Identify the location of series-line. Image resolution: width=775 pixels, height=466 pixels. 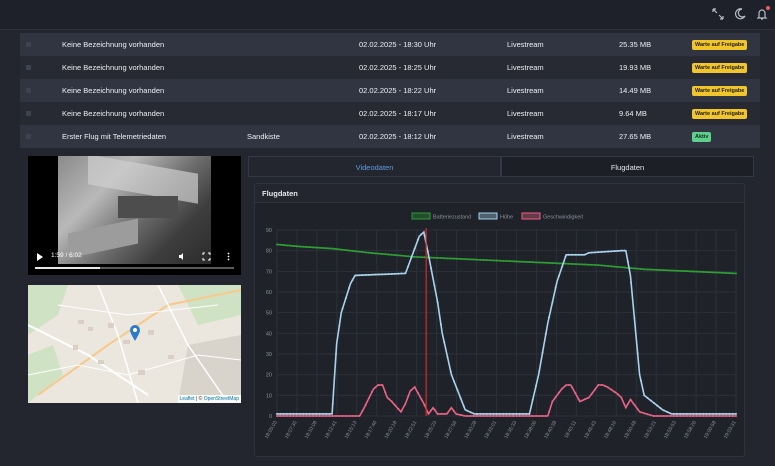
(506, 259).